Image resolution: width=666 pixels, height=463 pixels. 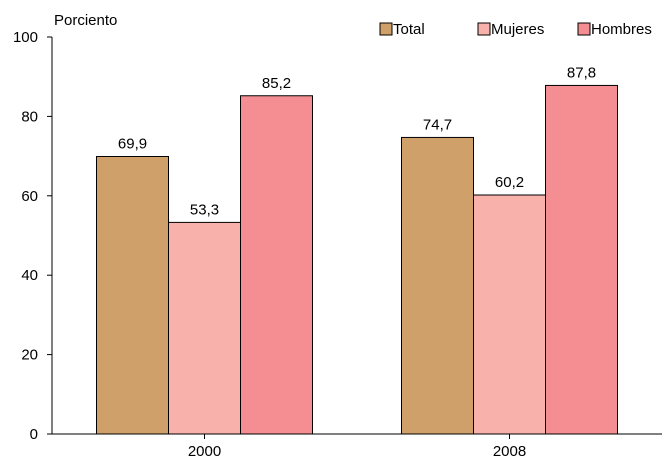 What do you see at coordinates (437, 124) in the screenshot?
I see `data-label-total-2008: 74,7` at bounding box center [437, 124].